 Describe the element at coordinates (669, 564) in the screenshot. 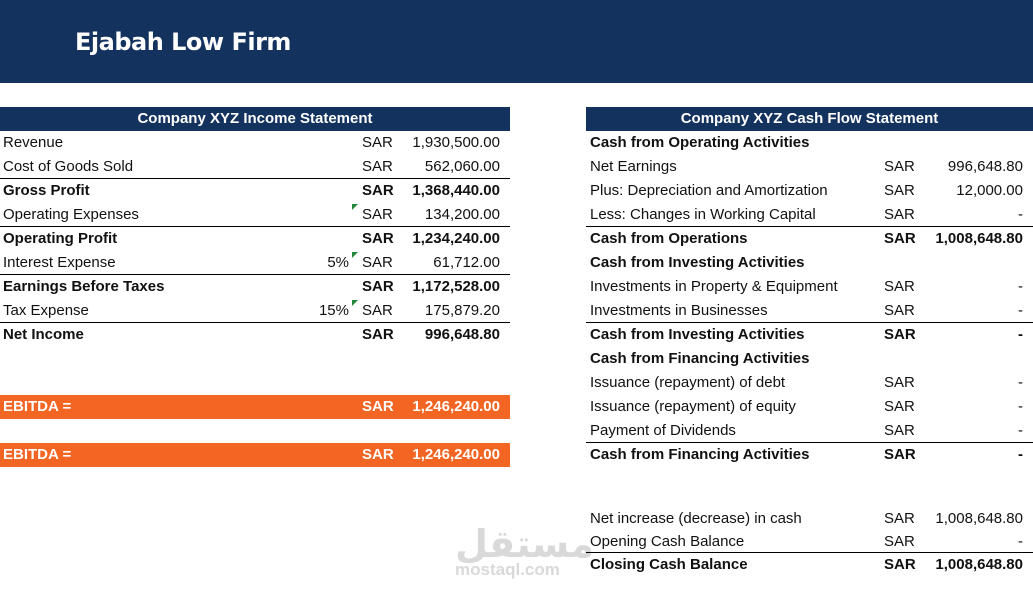

I see `row-label: Closing Cash Balance` at that location.